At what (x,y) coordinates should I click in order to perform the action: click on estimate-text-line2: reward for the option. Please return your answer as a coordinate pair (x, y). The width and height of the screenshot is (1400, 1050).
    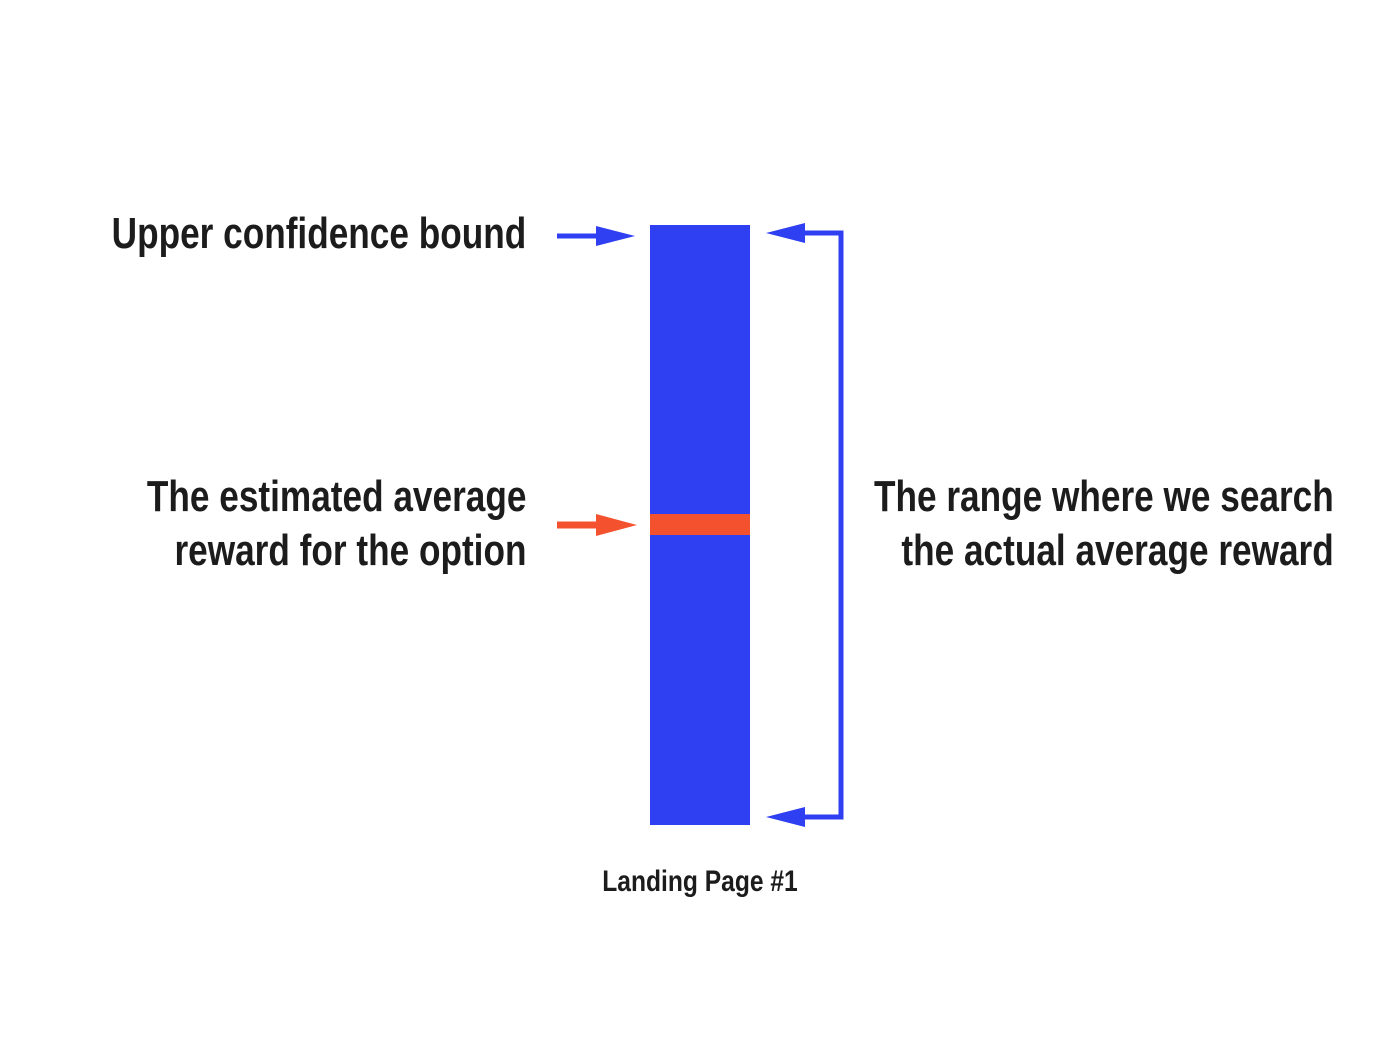
    Looking at the image, I should click on (350, 550).